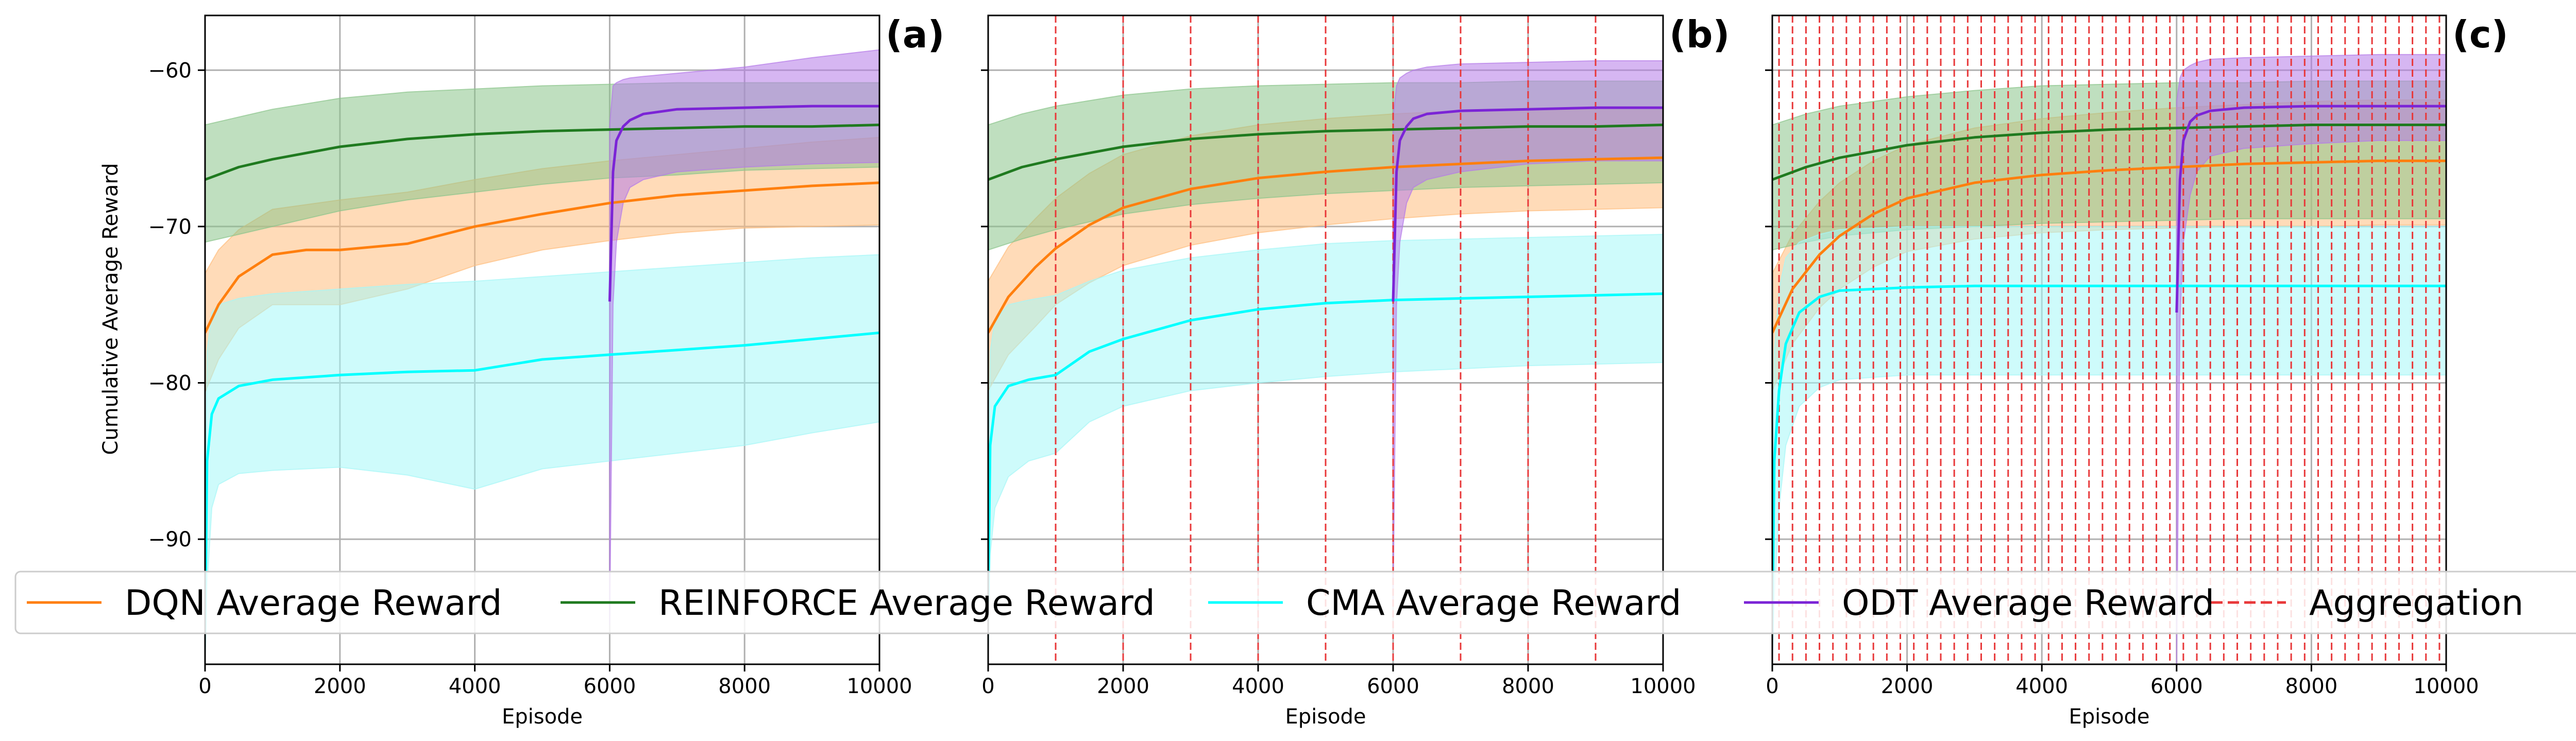 This screenshot has height=741, width=2576. Describe the element at coordinates (170, 383) in the screenshot. I see `y-tick-label: −80` at that location.